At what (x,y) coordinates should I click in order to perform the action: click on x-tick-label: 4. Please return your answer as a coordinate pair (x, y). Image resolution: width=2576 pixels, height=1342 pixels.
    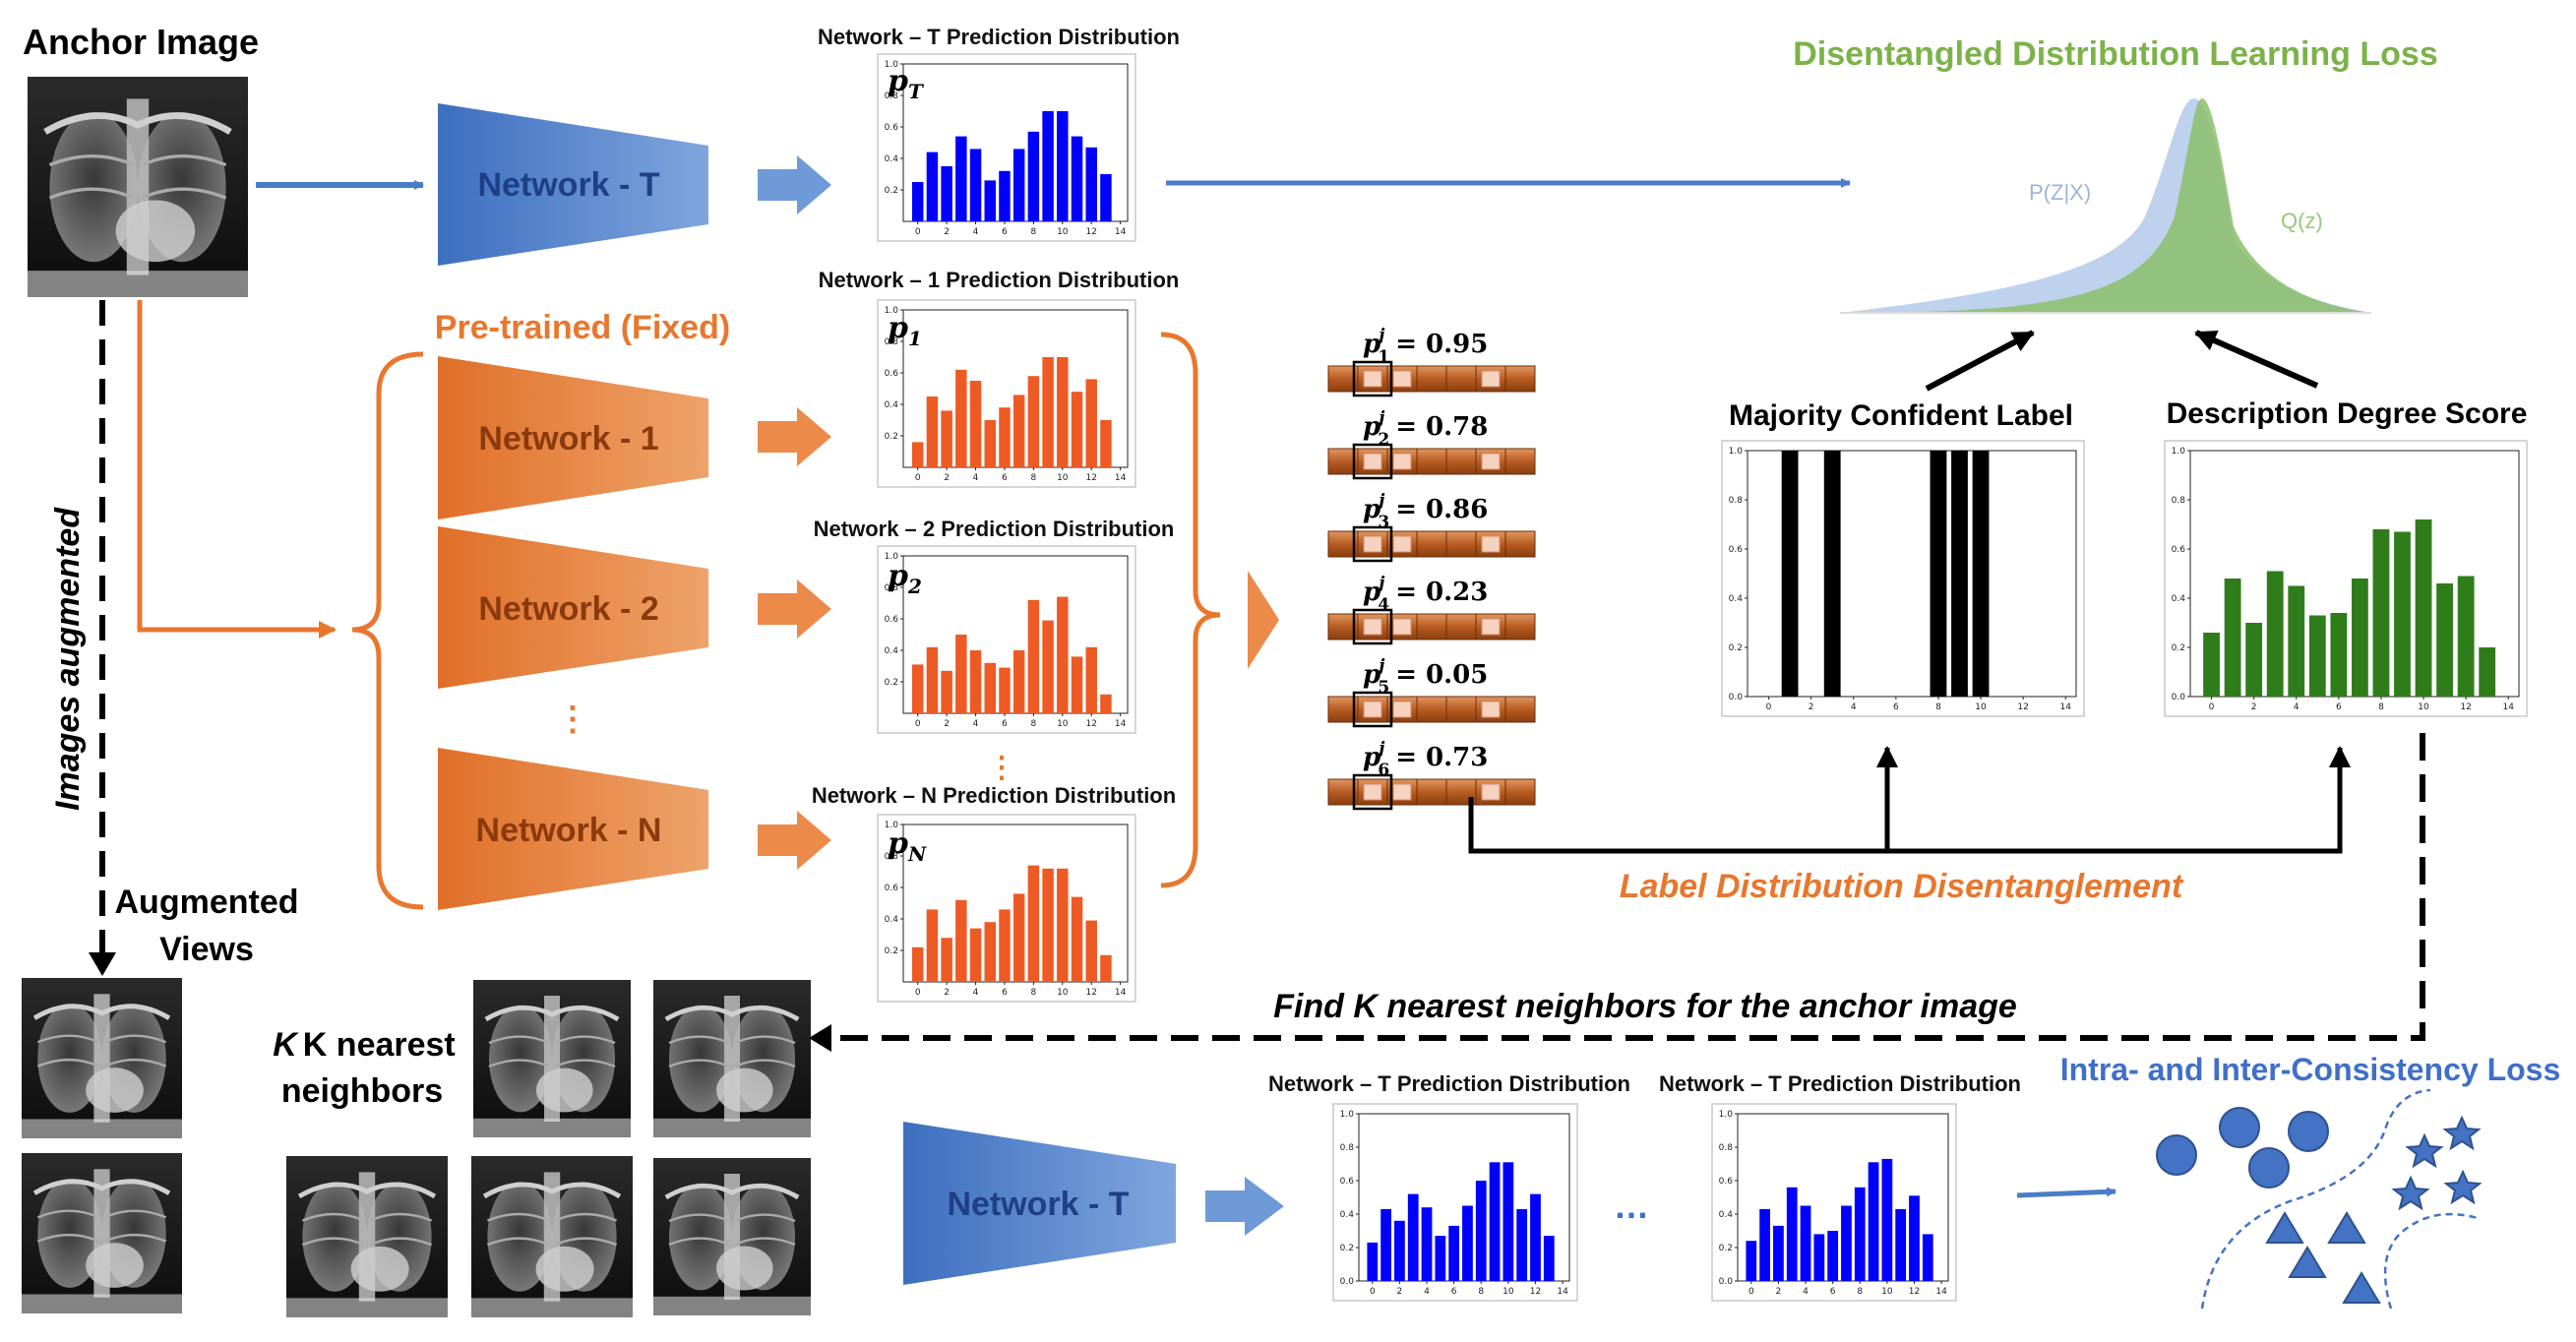
    Looking at the image, I should click on (976, 232).